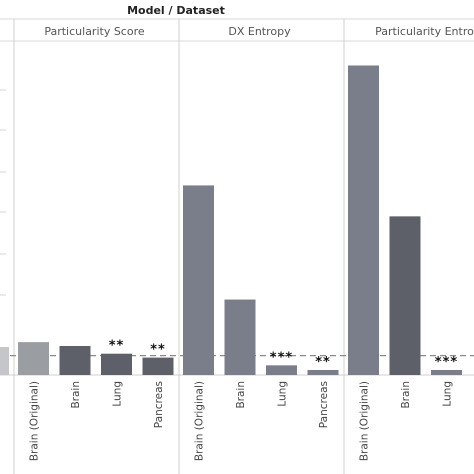 This screenshot has height=474, width=474. Describe the element at coordinates (94, 31) in the screenshot. I see `facet-header: Particularity Score` at that location.